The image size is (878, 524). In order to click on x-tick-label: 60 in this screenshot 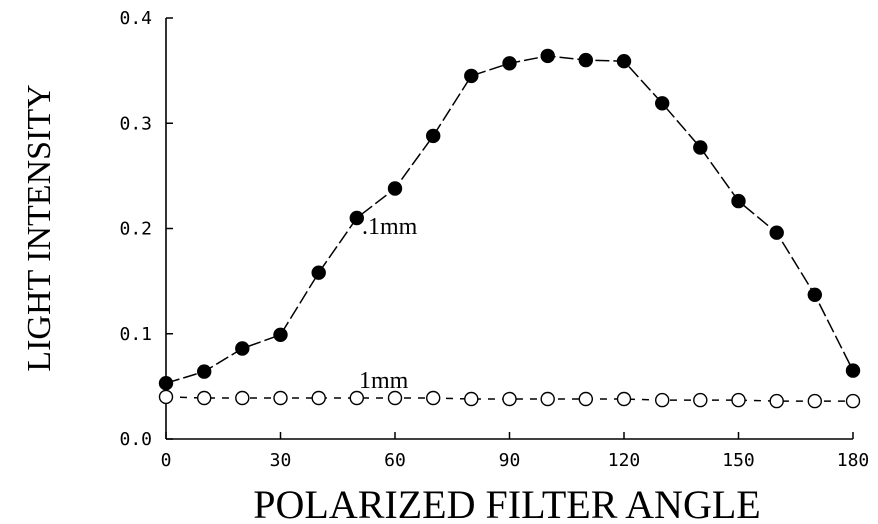, I will do `click(395, 460)`.